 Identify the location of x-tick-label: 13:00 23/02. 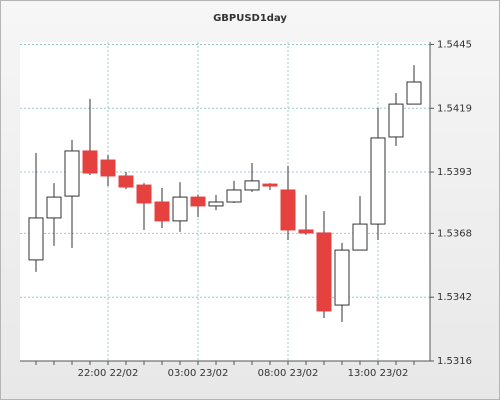
(378, 373).